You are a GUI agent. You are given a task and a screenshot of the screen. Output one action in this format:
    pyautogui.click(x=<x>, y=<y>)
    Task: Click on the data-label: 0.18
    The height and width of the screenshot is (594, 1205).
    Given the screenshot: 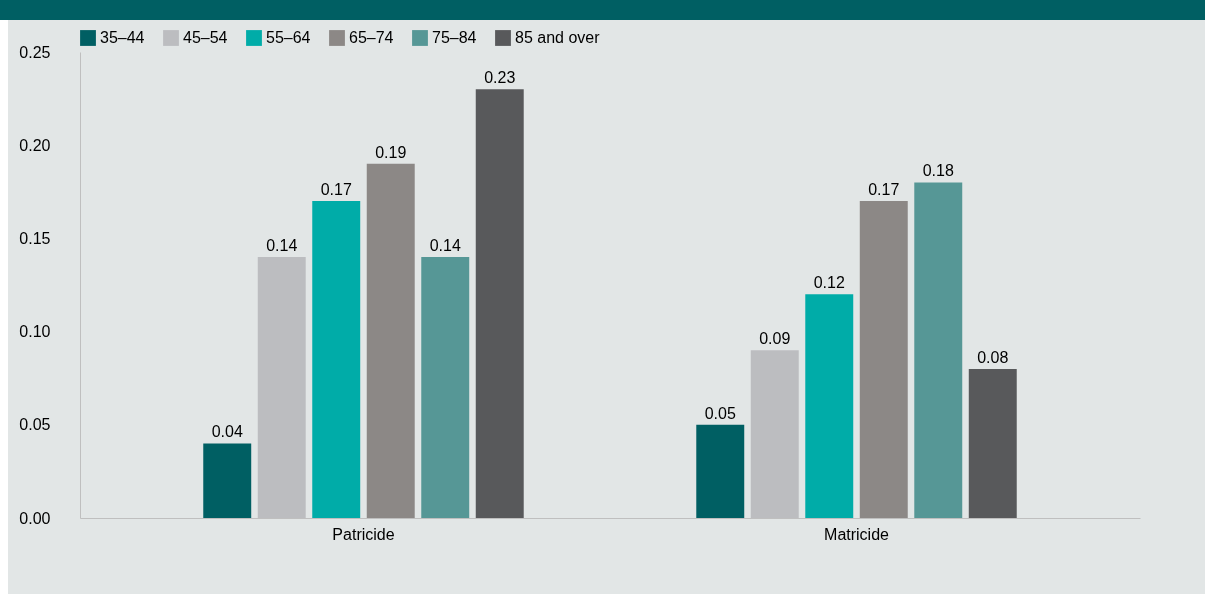 What is the action you would take?
    pyautogui.click(x=938, y=171)
    